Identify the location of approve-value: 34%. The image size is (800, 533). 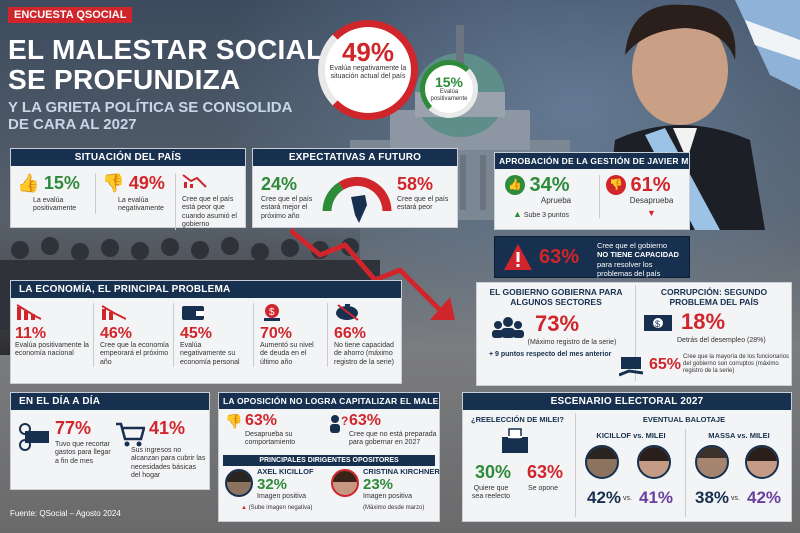
(549, 185).